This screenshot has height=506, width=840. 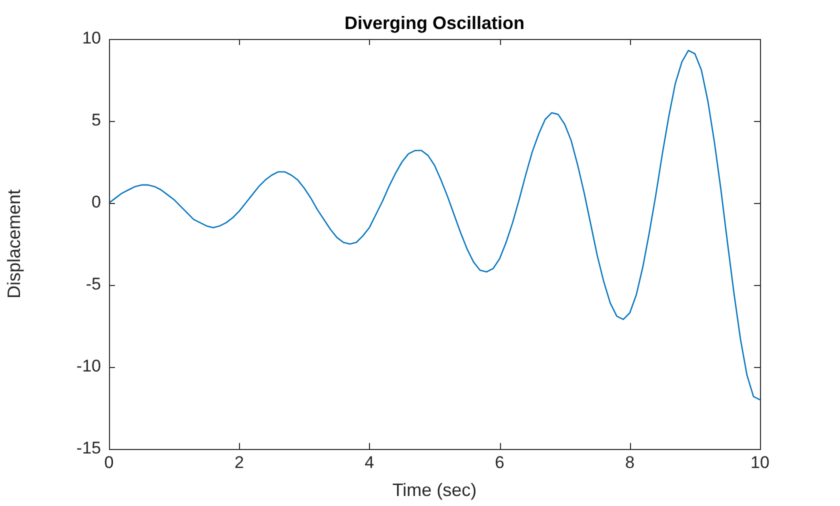 What do you see at coordinates (109, 462) in the screenshot?
I see `x-tick-label: 0` at bounding box center [109, 462].